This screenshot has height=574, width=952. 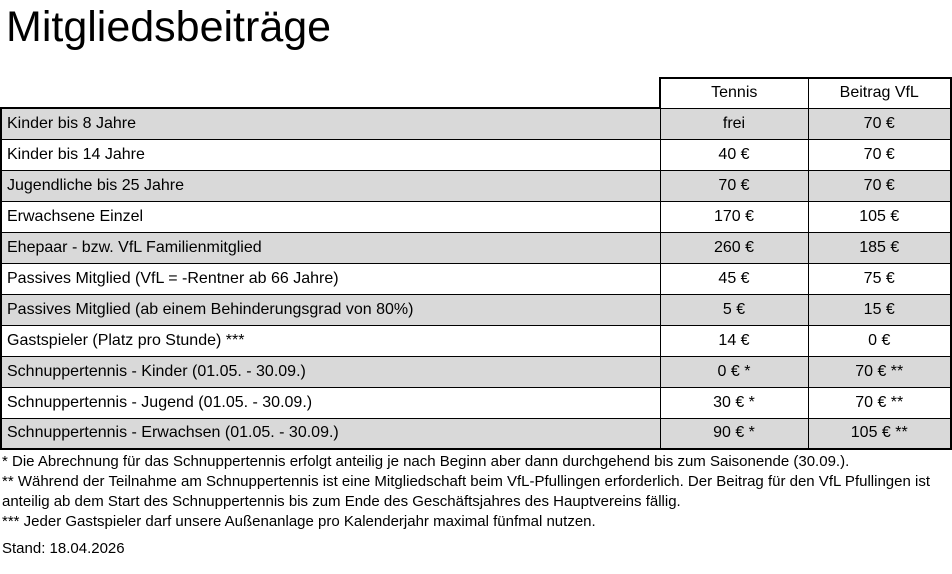 I want to click on header-row: Tennis Beitrag VfL, so click(x=476, y=93).